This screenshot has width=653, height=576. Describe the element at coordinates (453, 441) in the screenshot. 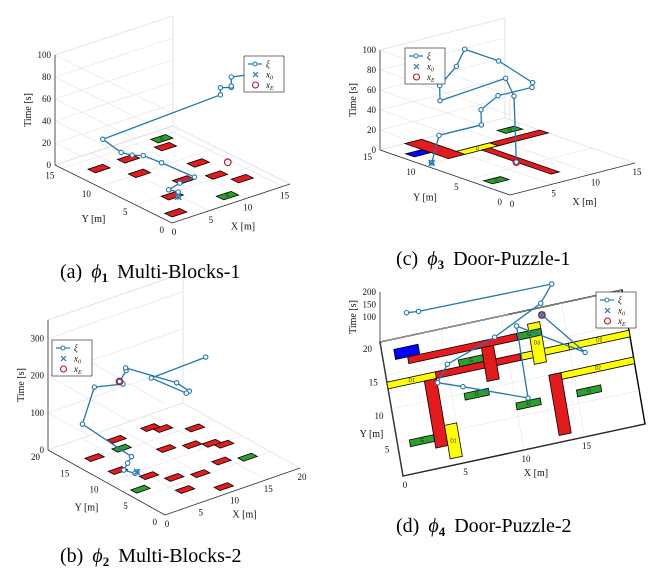

I see `region-label: D1` at that location.